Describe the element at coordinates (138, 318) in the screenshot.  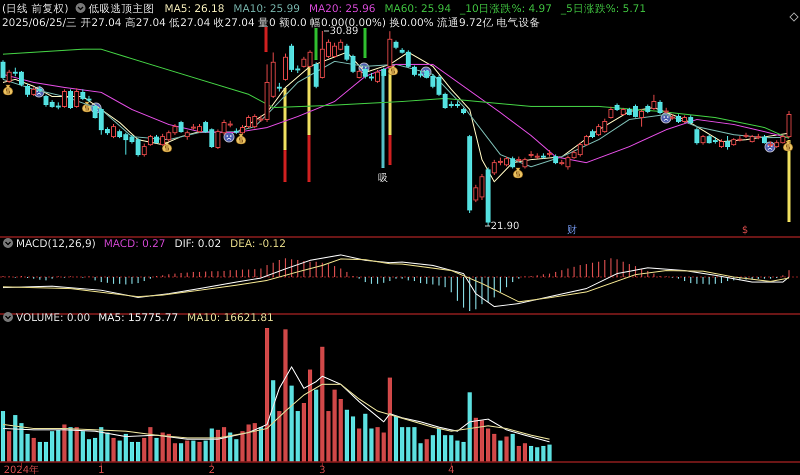
I see `text: MA5: 15775.77` at that location.